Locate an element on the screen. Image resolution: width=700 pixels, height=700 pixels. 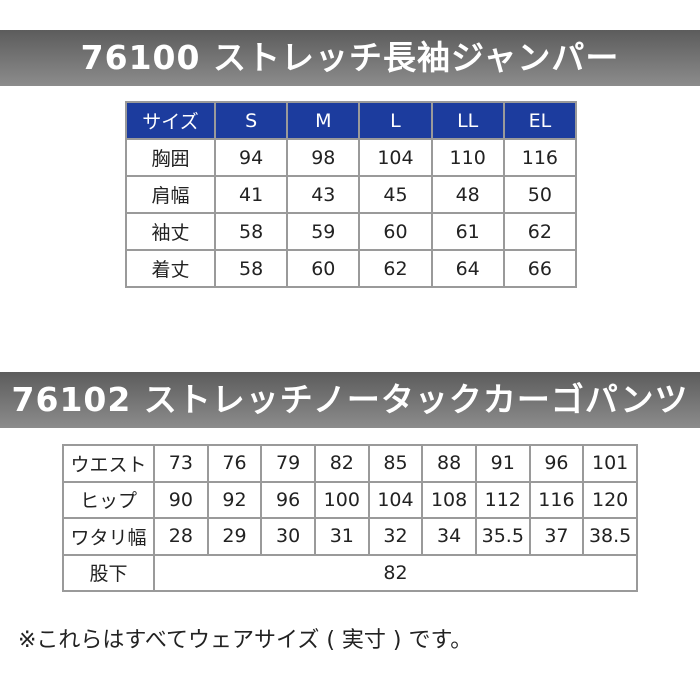
row-label: 肩幅 is located at coordinates (170, 194).